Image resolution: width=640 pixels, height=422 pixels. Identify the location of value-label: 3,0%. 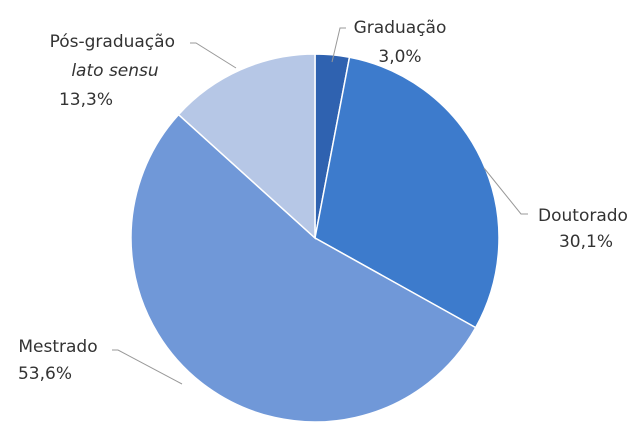
(399, 57).